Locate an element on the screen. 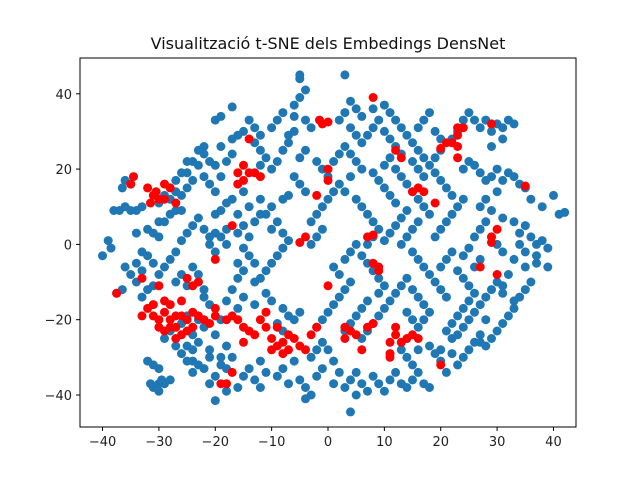 The image size is (640, 480). y-tick-label-1: −20 is located at coordinates (58, 321).